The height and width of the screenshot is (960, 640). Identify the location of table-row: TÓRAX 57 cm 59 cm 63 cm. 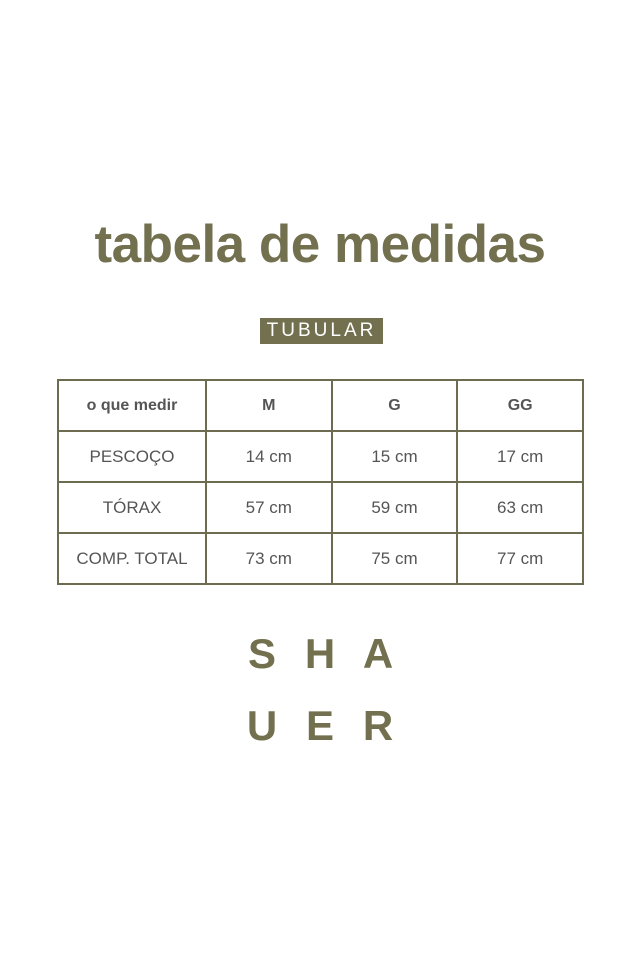
(320, 507).